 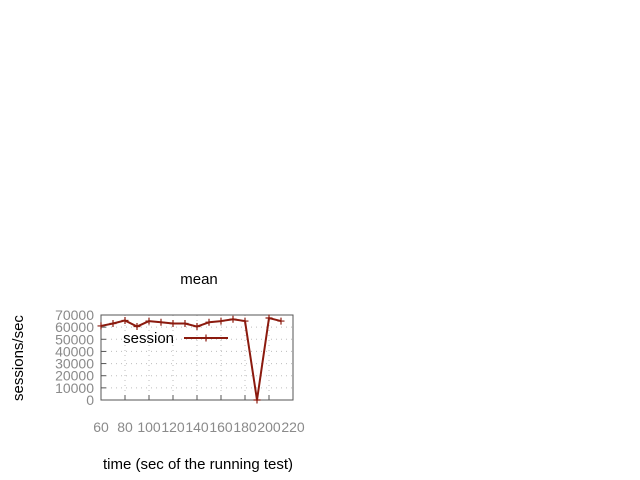 What do you see at coordinates (74, 376) in the screenshot?
I see `y-tick-label: 20000` at bounding box center [74, 376].